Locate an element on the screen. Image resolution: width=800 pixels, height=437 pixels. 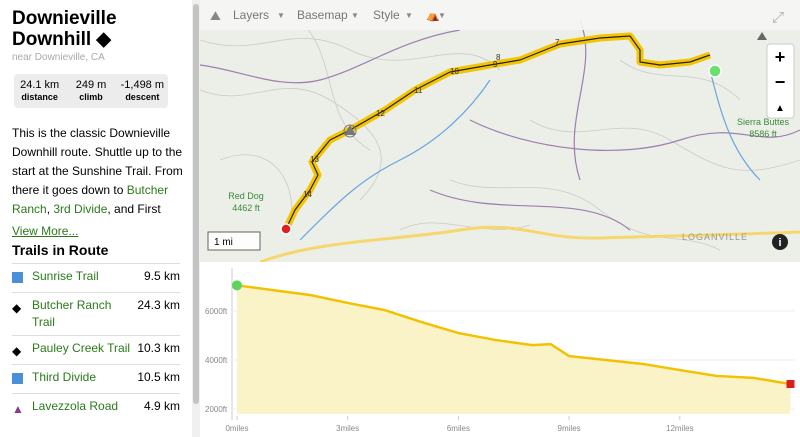
trail-row: ▲ Lavezzola Road 4.9 km is located at coordinates (96, 407).